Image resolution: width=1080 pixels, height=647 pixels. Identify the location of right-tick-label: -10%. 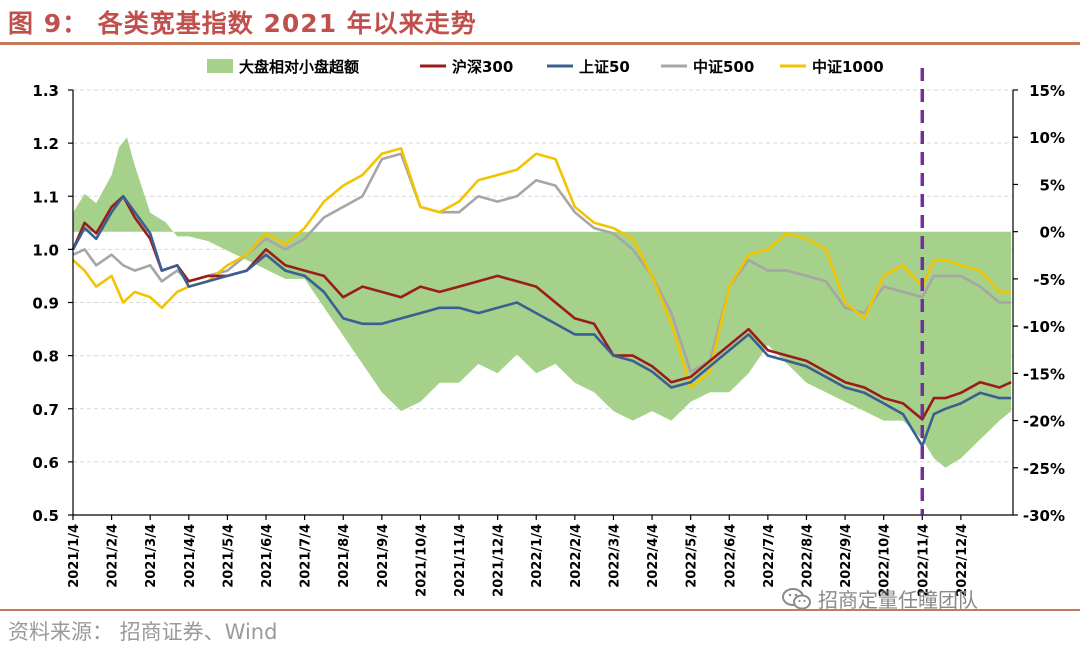
(1044, 327).